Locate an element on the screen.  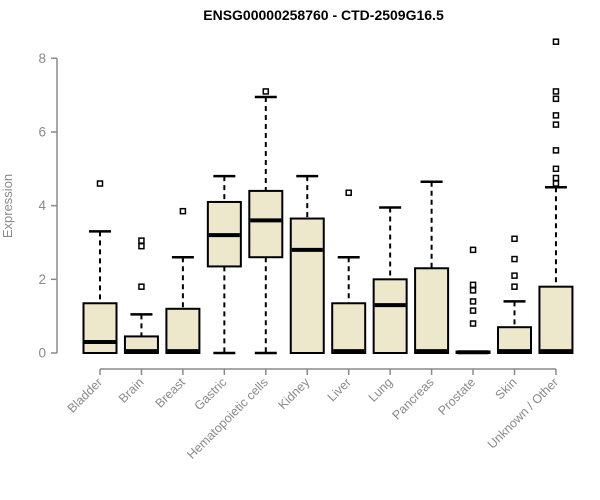
category-label: Breast is located at coordinates (171, 393).